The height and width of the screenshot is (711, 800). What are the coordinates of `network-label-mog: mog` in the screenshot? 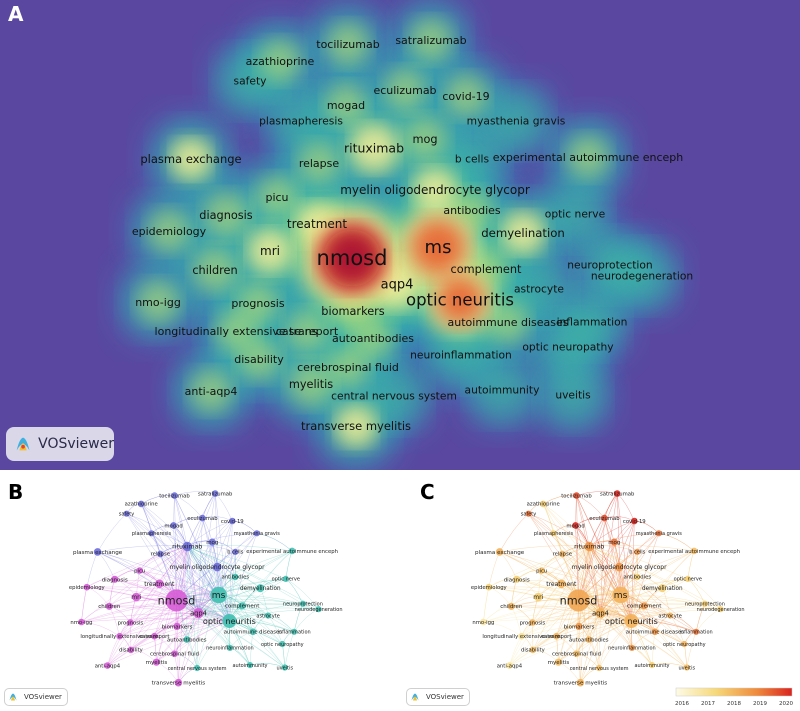 It's located at (614, 543).